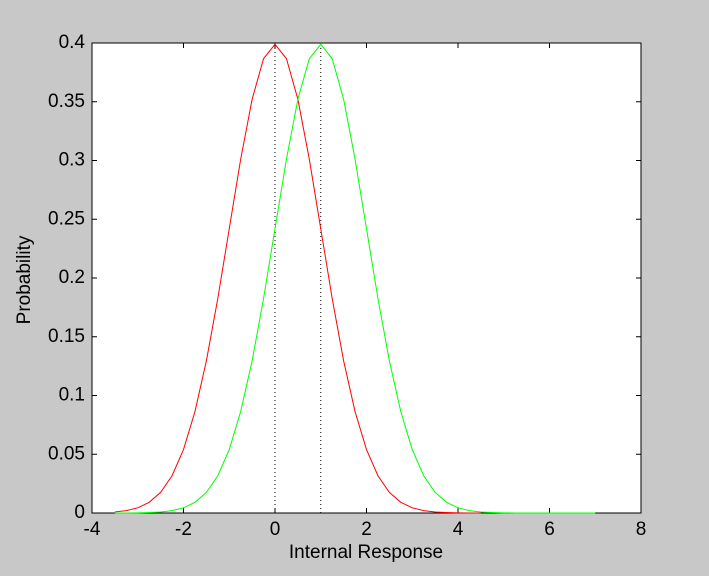  Describe the element at coordinates (24, 279) in the screenshot. I see `y-axis-label: Probability` at that location.